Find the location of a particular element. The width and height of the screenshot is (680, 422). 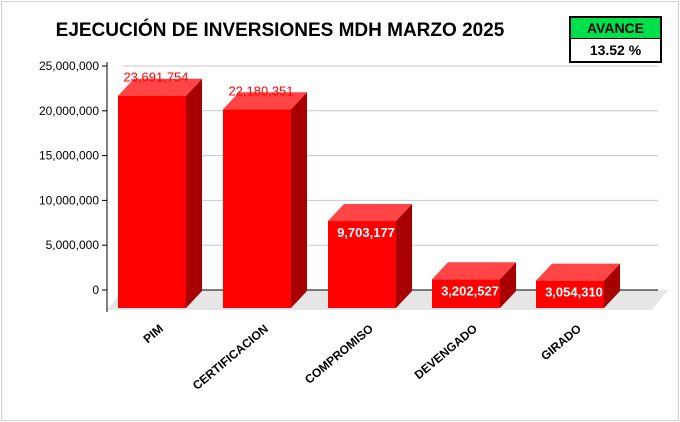

data-label: 23,691,754 is located at coordinates (155, 77).